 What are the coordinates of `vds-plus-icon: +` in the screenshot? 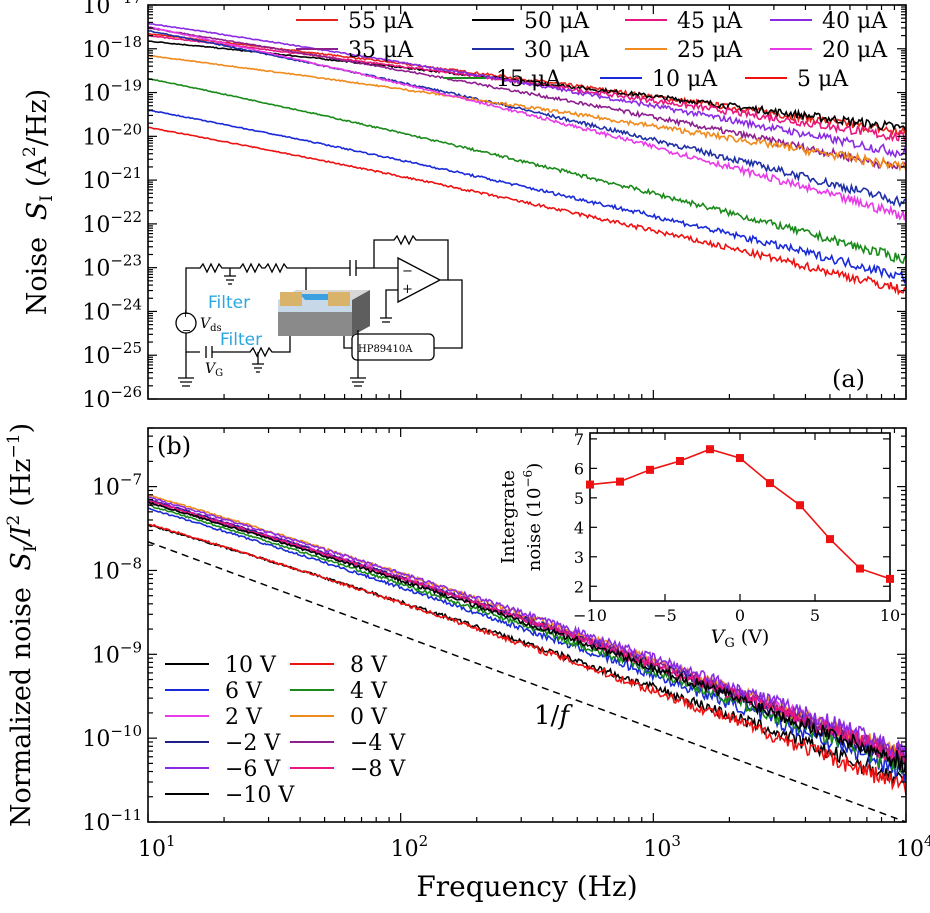 It's located at (185, 313).